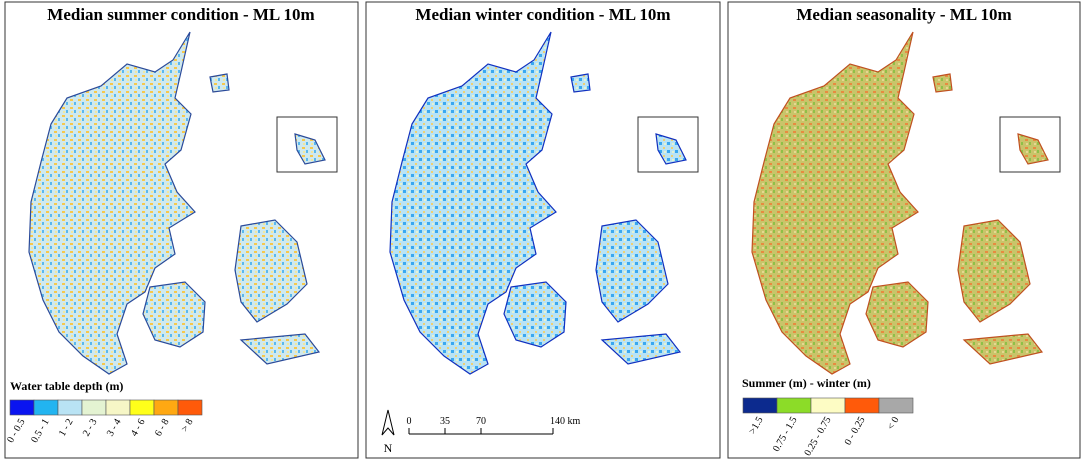  Describe the element at coordinates (903, 14) in the screenshot. I see `panel-title: Median seasonality - ML 10m` at that location.